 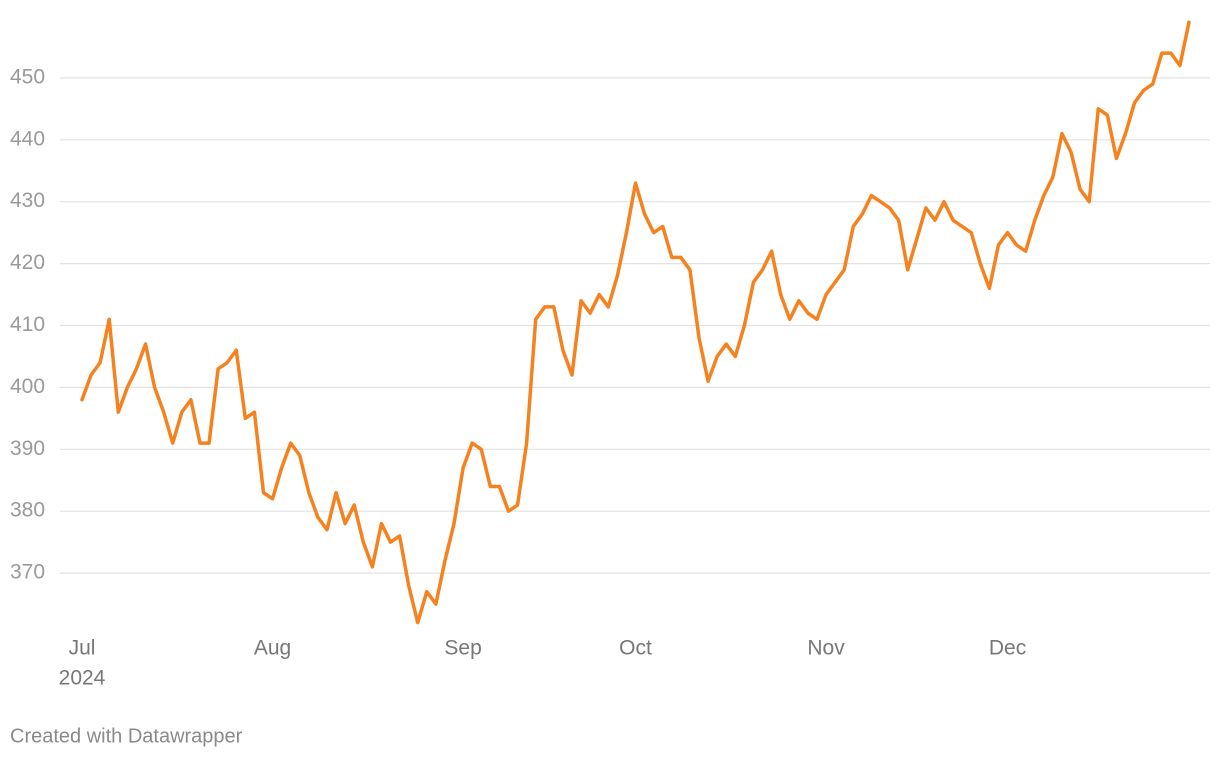 What do you see at coordinates (27, 448) in the screenshot?
I see `y-tick-label: 390` at bounding box center [27, 448].